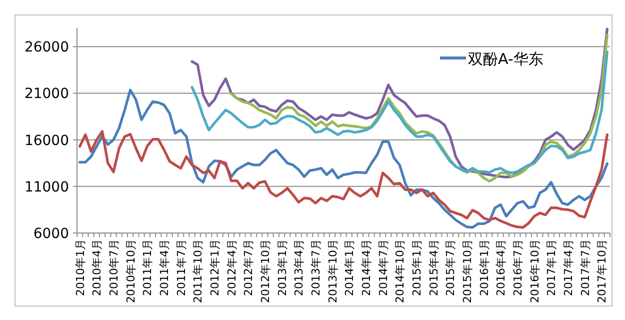  What do you see at coordinates (46, 140) in the screenshot?
I see `y-tick-label: 16000` at bounding box center [46, 140].